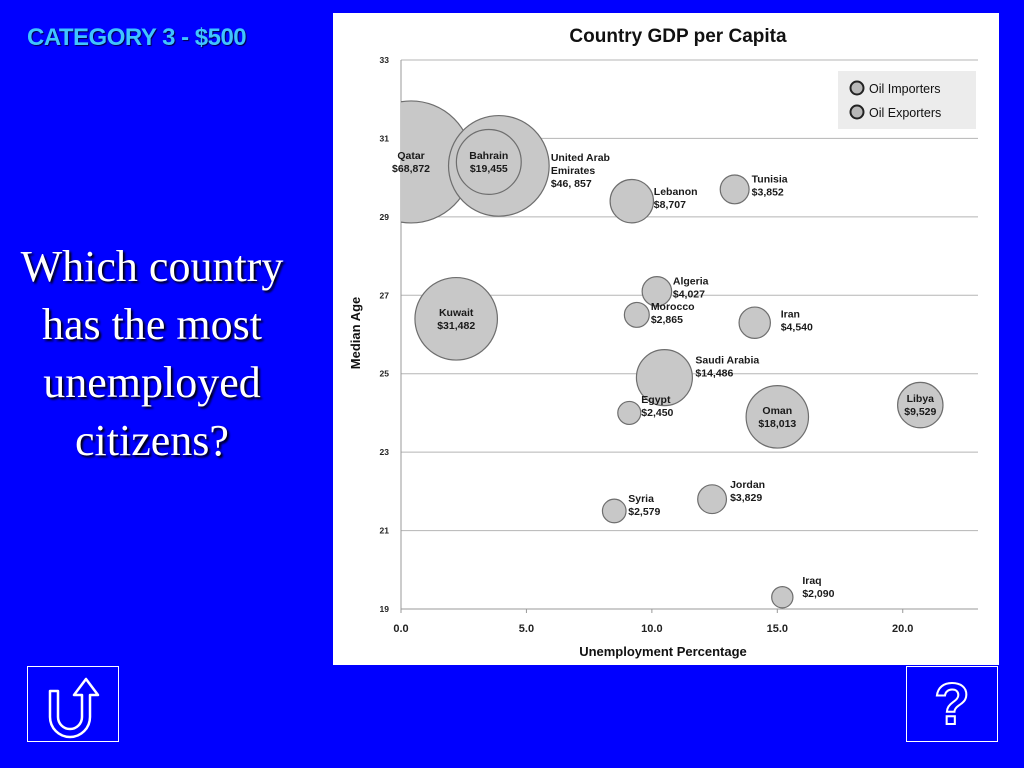  What do you see at coordinates (902, 629) in the screenshot?
I see `x-tick-label: 20.0` at bounding box center [902, 629].